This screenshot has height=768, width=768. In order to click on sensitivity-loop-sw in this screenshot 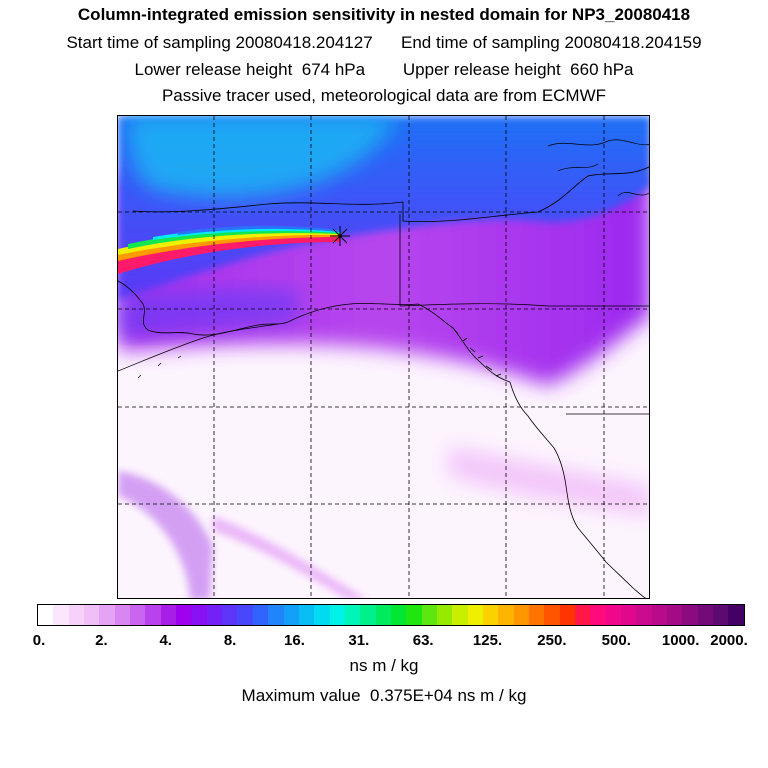, I will do `click(165, 534)`.